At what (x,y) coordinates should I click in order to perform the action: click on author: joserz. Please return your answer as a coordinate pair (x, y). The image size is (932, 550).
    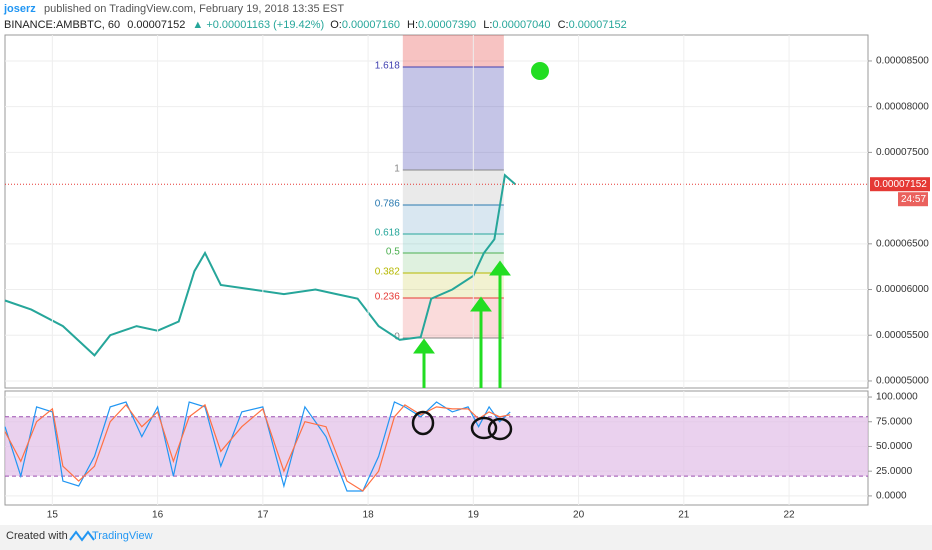
    Looking at the image, I should click on (19, 9).